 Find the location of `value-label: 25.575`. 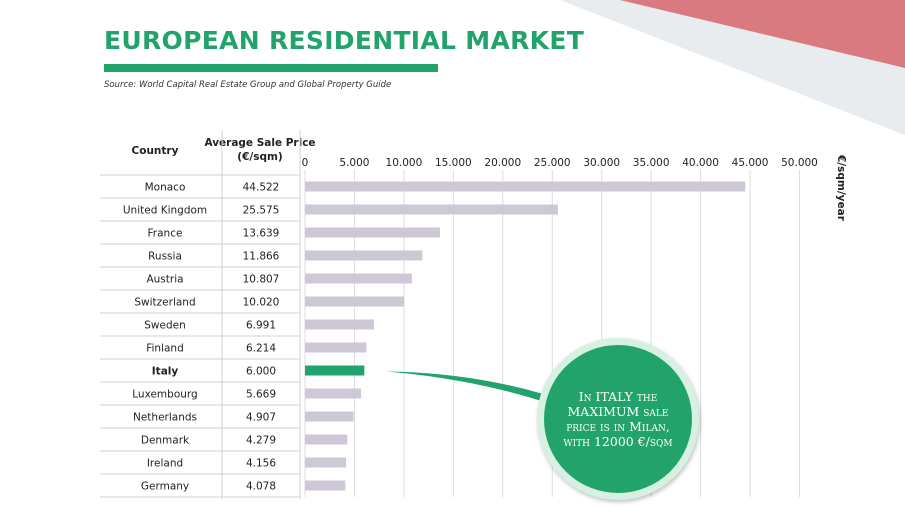

value-label: 25.575 is located at coordinates (261, 211).